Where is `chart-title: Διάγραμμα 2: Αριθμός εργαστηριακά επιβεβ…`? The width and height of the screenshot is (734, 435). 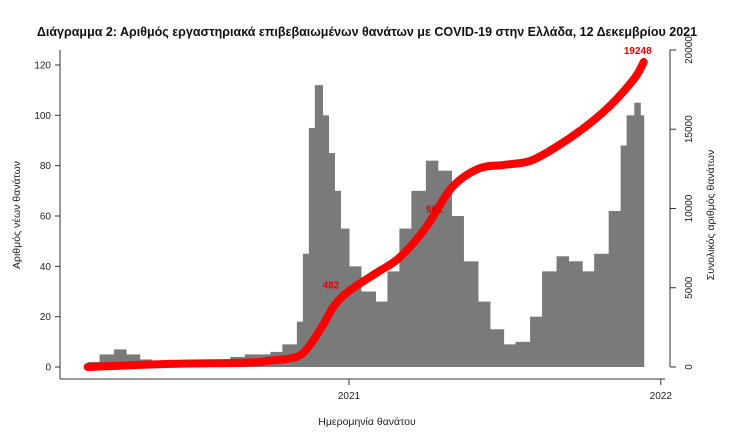
chart-title: Διάγραμμα 2: Αριθμός εργαστηριακά επιβεβ… is located at coordinates (367, 32).